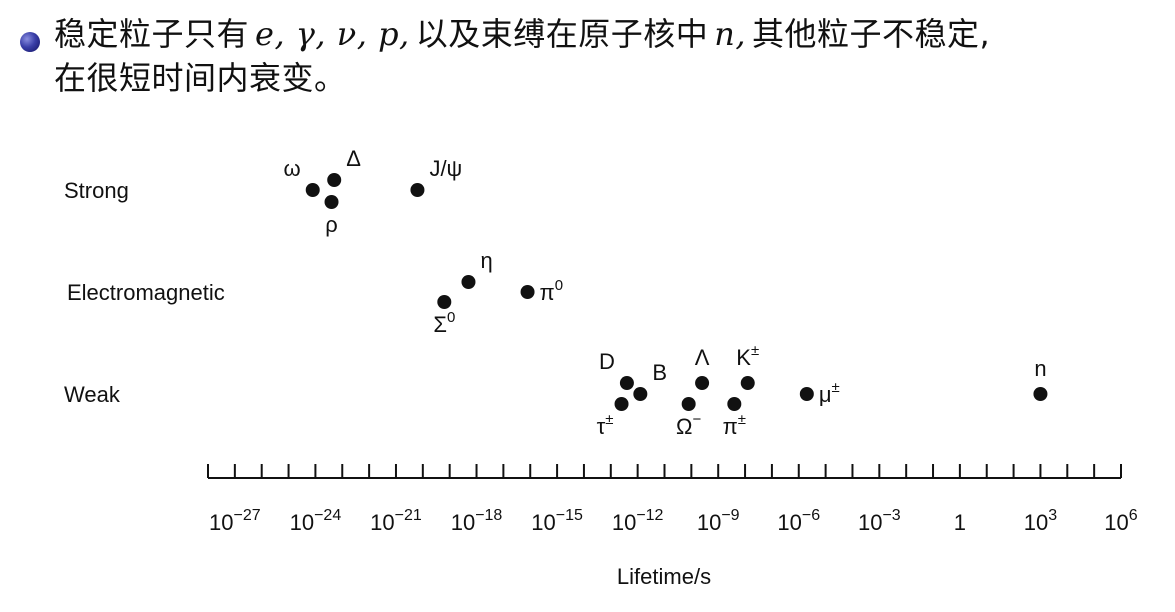  Describe the element at coordinates (316, 521) in the screenshot. I see `tick-label: 10⁻²⁴` at that location.